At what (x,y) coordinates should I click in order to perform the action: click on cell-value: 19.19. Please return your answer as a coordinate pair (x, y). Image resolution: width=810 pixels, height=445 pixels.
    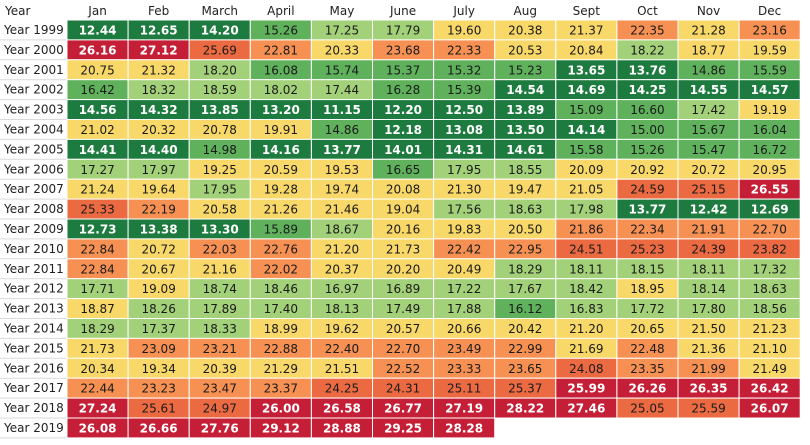
    Looking at the image, I should click on (769, 110).